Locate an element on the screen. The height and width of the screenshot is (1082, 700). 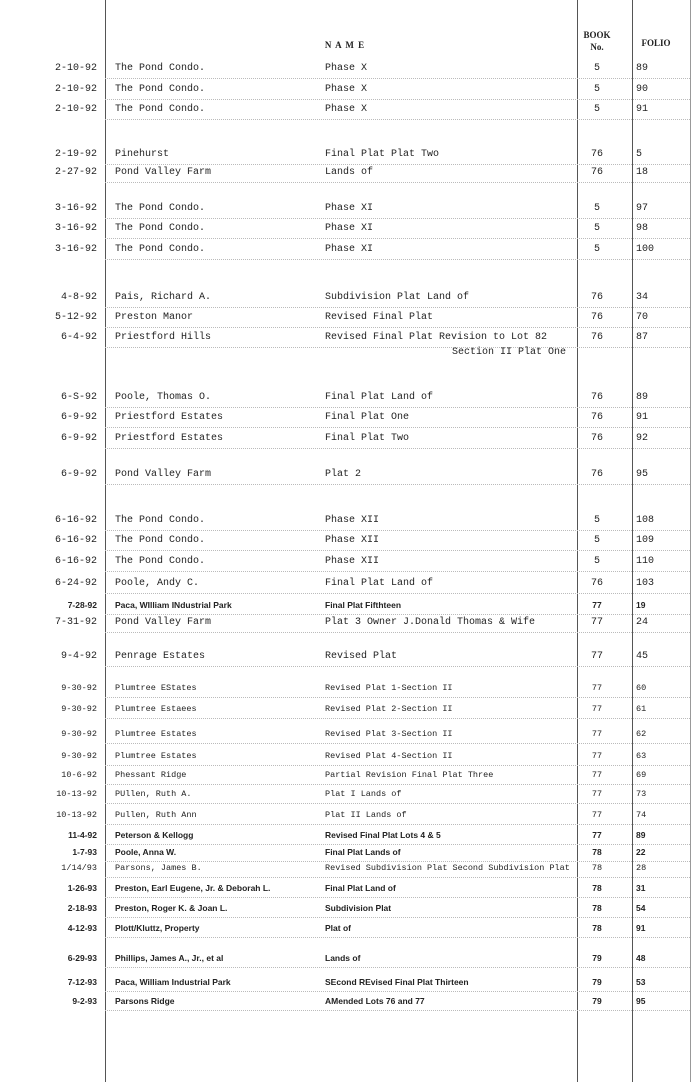
row-desc: Lands of is located at coordinates (343, 958).